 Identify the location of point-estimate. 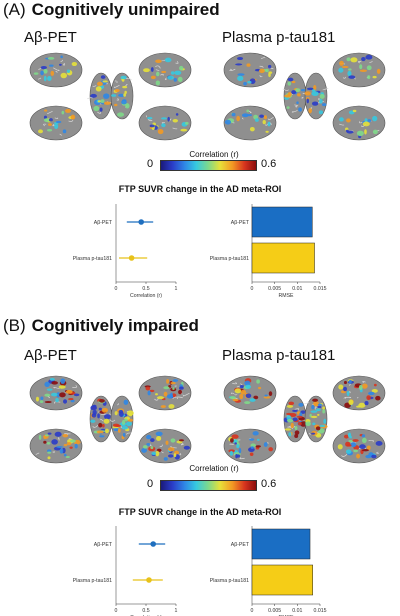
(149, 580).